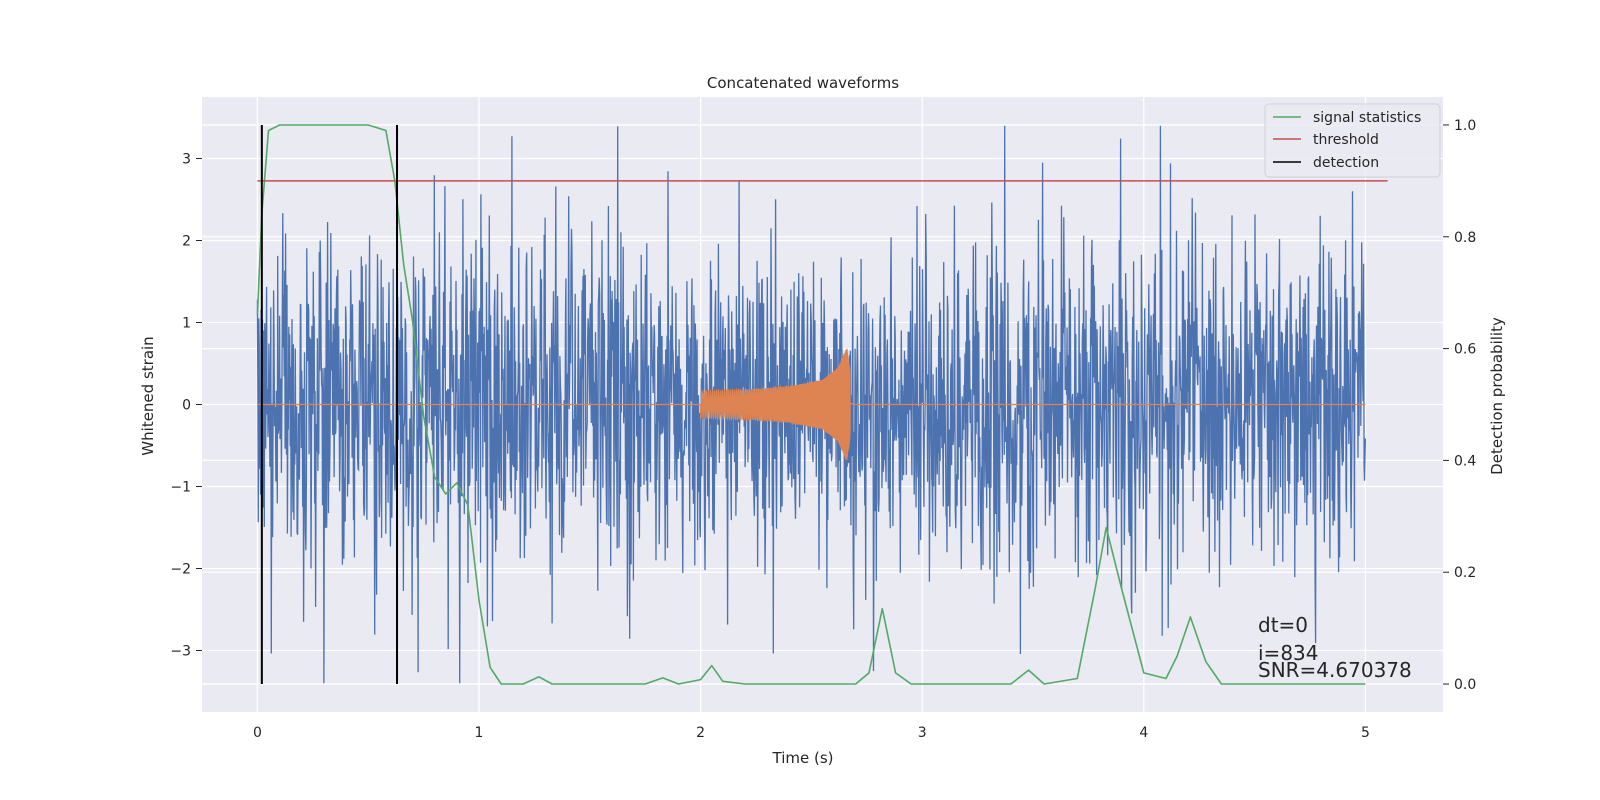 The height and width of the screenshot is (800, 1600). I want to click on y2-tick-label: 0.8, so click(1465, 238).